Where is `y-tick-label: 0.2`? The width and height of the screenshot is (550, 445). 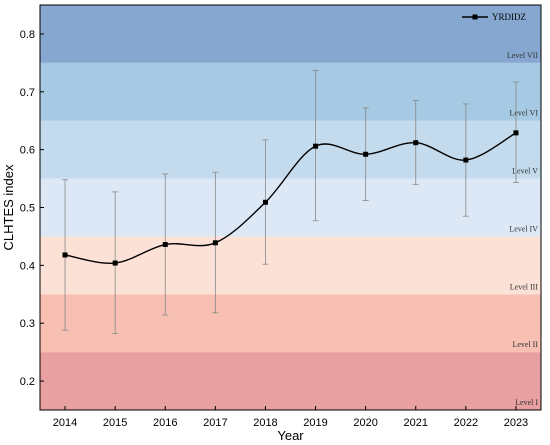 y-tick-label: 0.2 is located at coordinates (27, 382).